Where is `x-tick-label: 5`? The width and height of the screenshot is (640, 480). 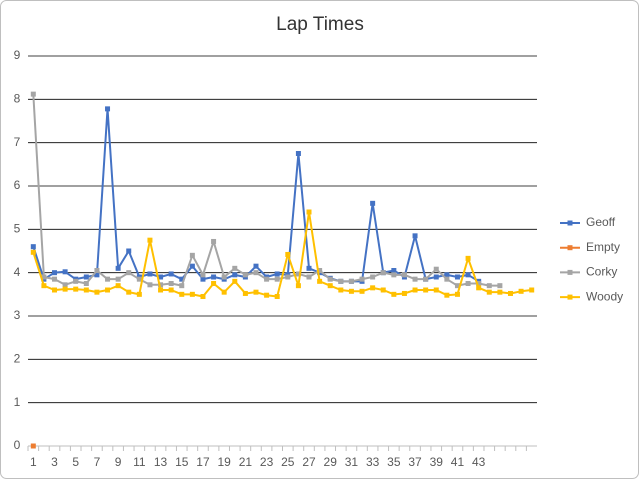 x-tick-label: 5 is located at coordinates (75, 462).